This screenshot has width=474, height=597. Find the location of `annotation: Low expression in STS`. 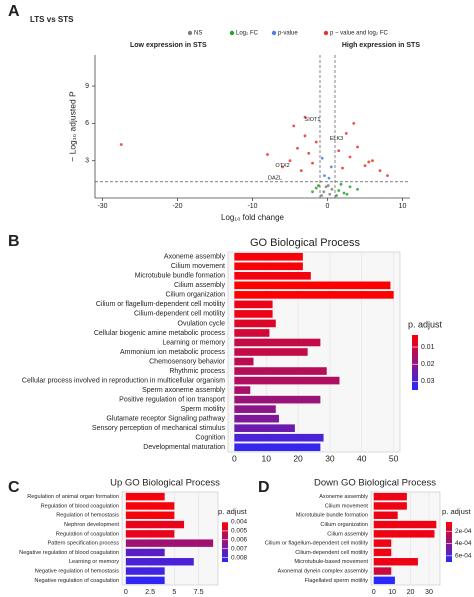

annotation: Low expression in STS is located at coordinates (168, 45).